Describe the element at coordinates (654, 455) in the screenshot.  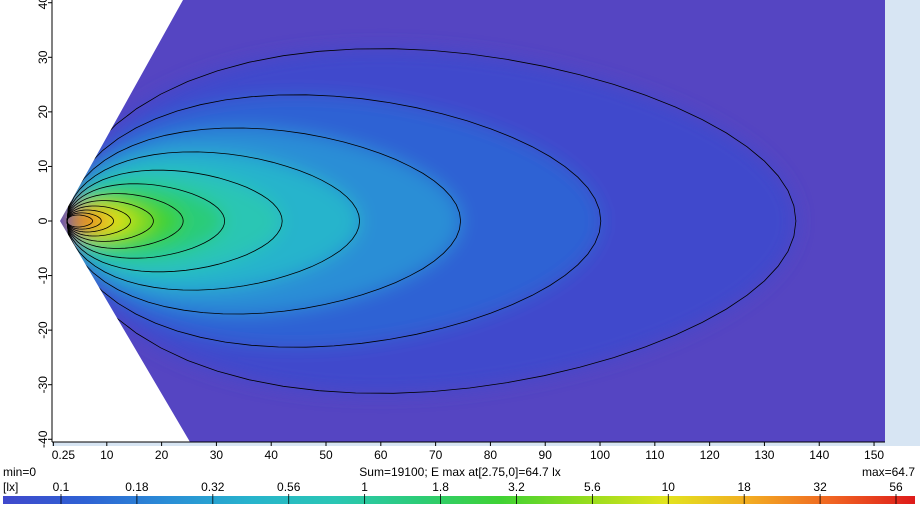
I see `x-tick-label: 110` at that location.